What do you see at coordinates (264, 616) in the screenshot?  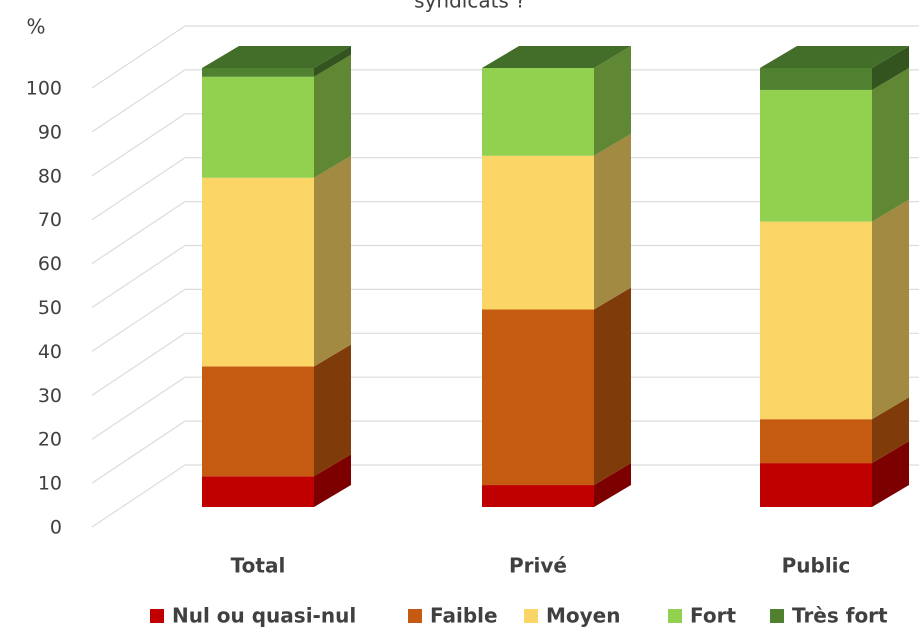 I see `legend-label: Nul ou quasi-nul` at bounding box center [264, 616].